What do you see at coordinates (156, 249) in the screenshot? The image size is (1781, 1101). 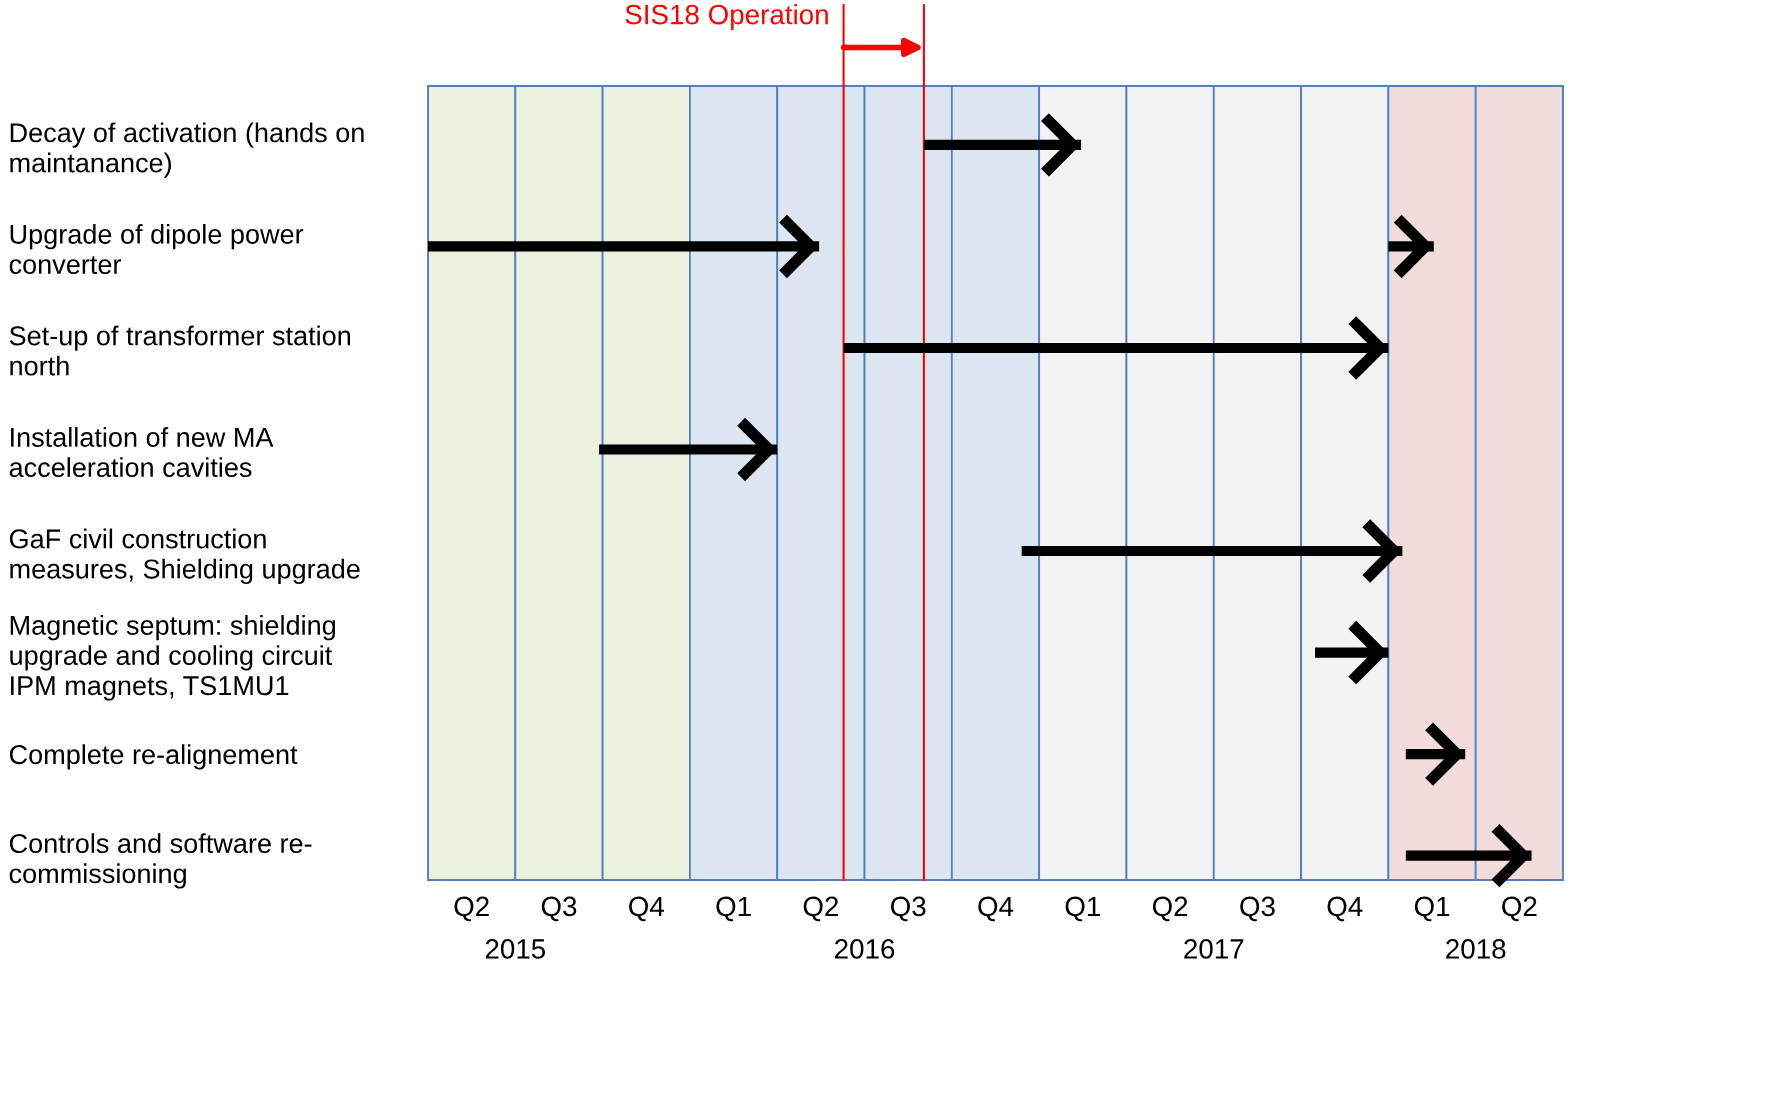 I see `y-tick-label: Upgrade of dipole power converter` at bounding box center [156, 249].